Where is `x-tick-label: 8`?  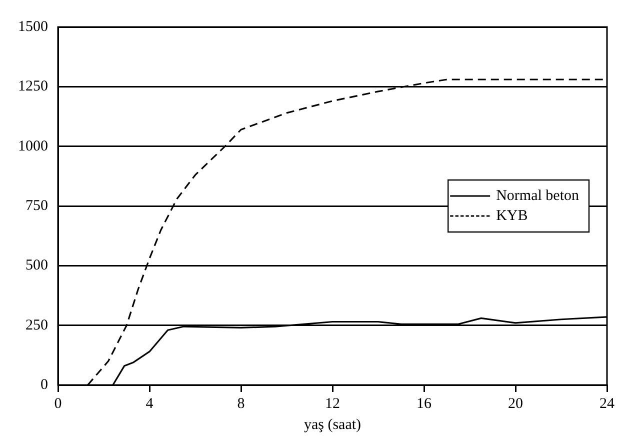 x-tick-label: 8 is located at coordinates (241, 404).